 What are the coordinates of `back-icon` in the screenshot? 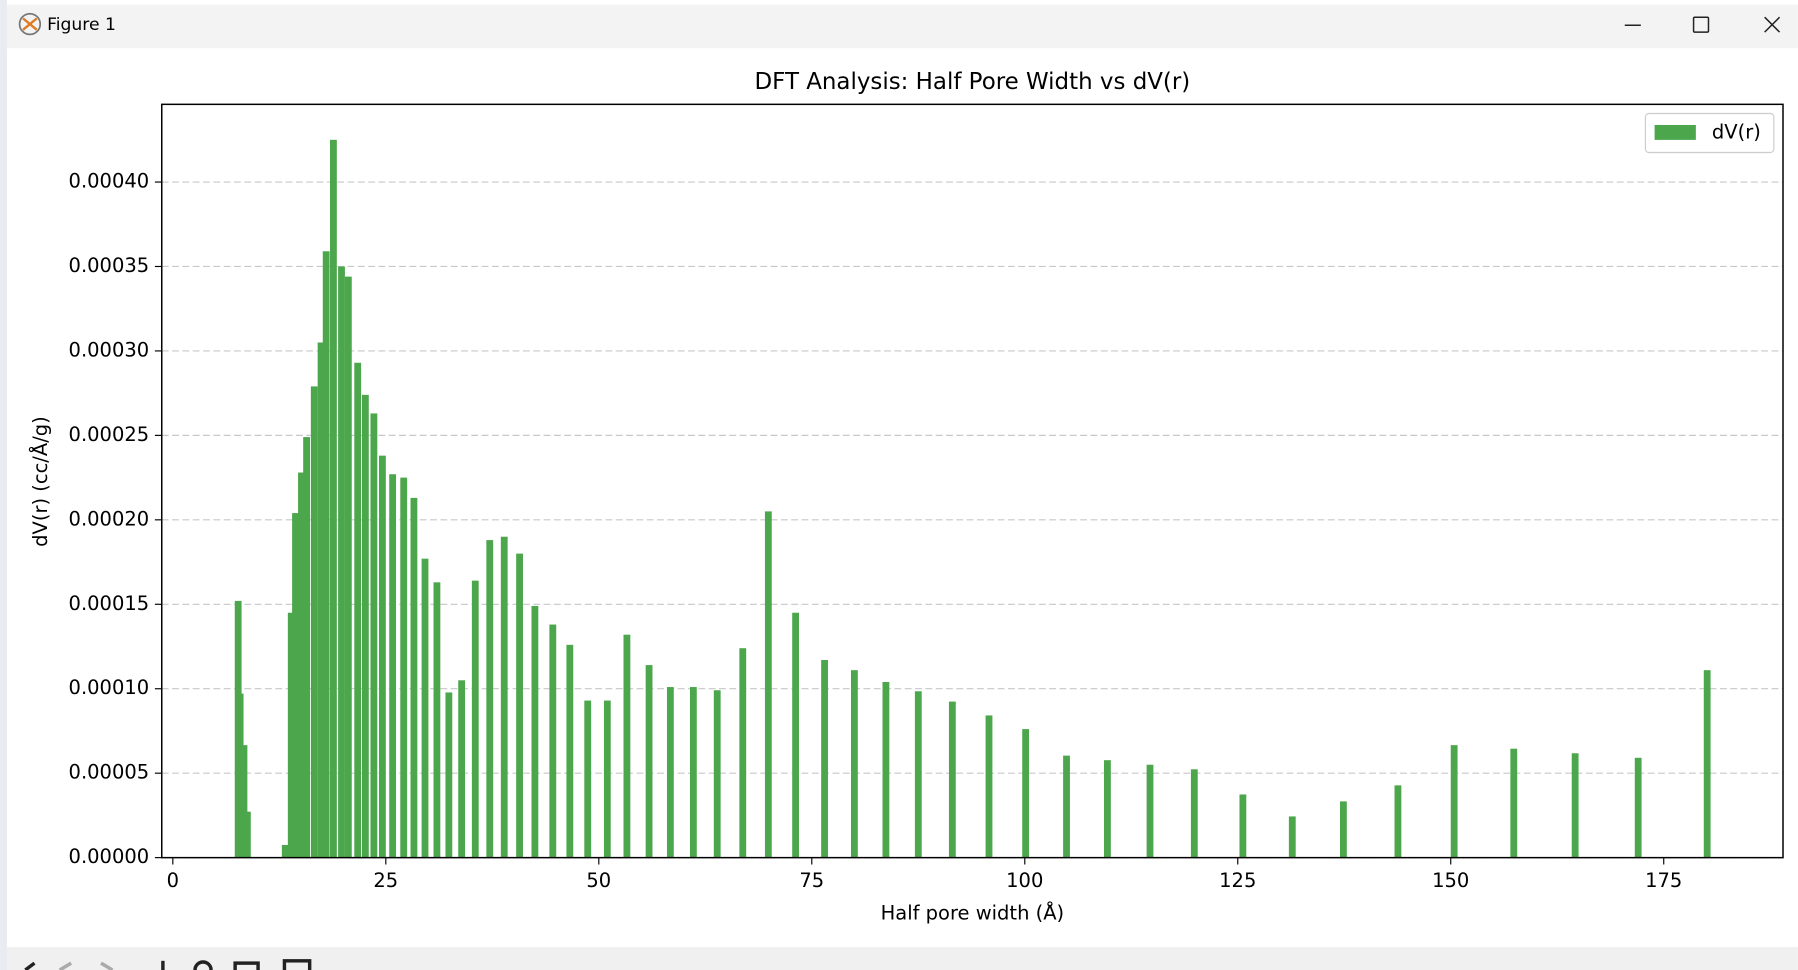 It's located at (65, 965).